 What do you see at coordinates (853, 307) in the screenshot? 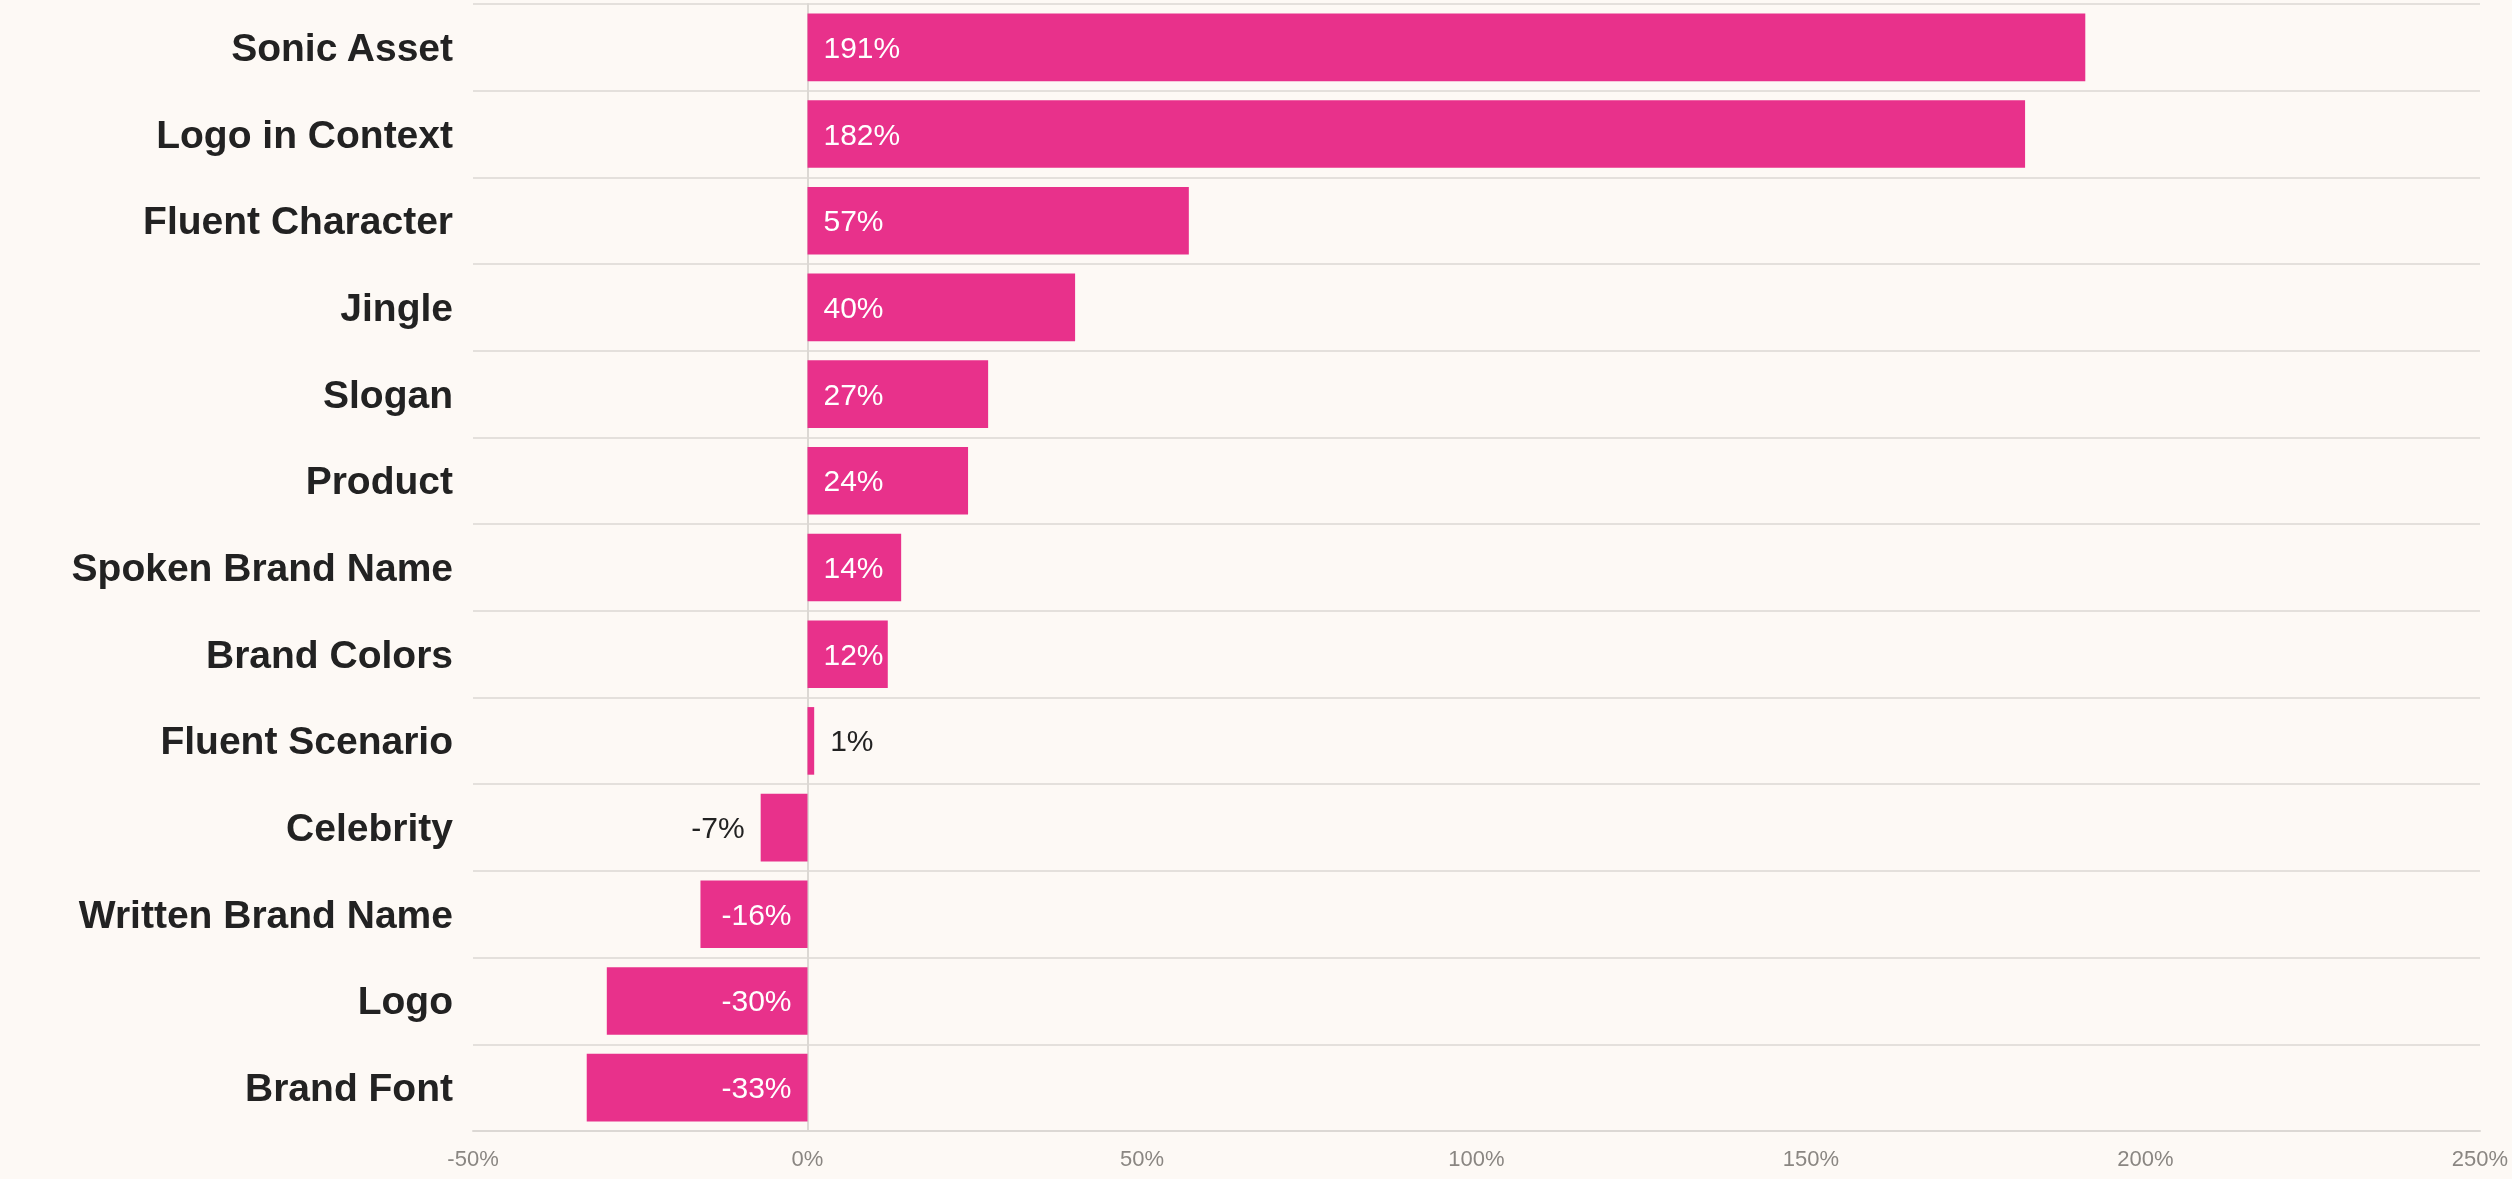
I see `data-label: 40%` at bounding box center [853, 307].